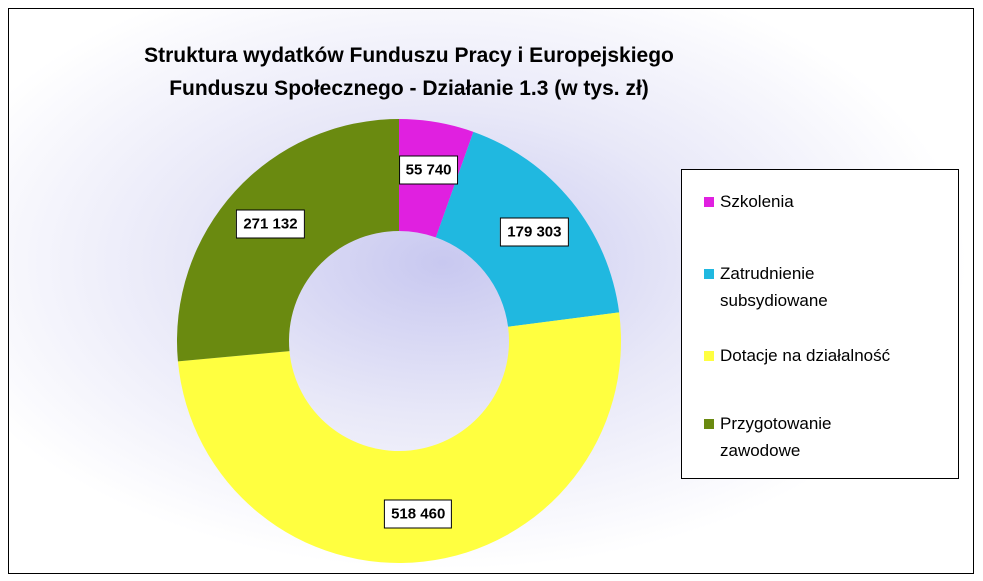 Image resolution: width=983 pixels, height=581 pixels. I want to click on donut-segment, so click(288, 240).